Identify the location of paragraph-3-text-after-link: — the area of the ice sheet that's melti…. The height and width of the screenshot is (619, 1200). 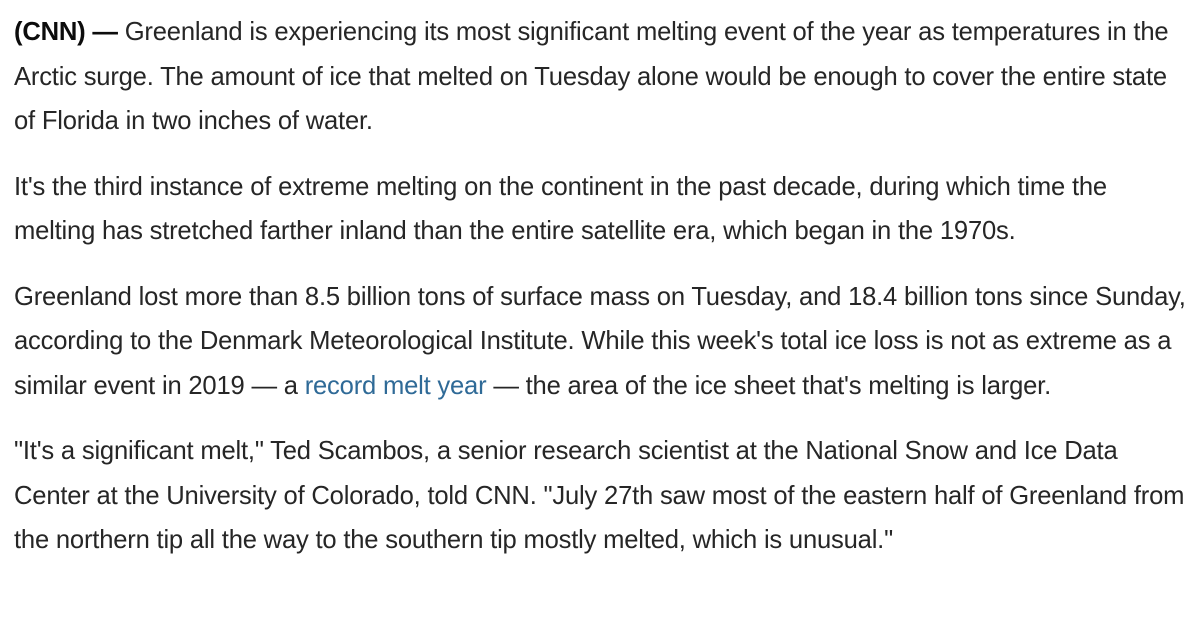
(768, 385).